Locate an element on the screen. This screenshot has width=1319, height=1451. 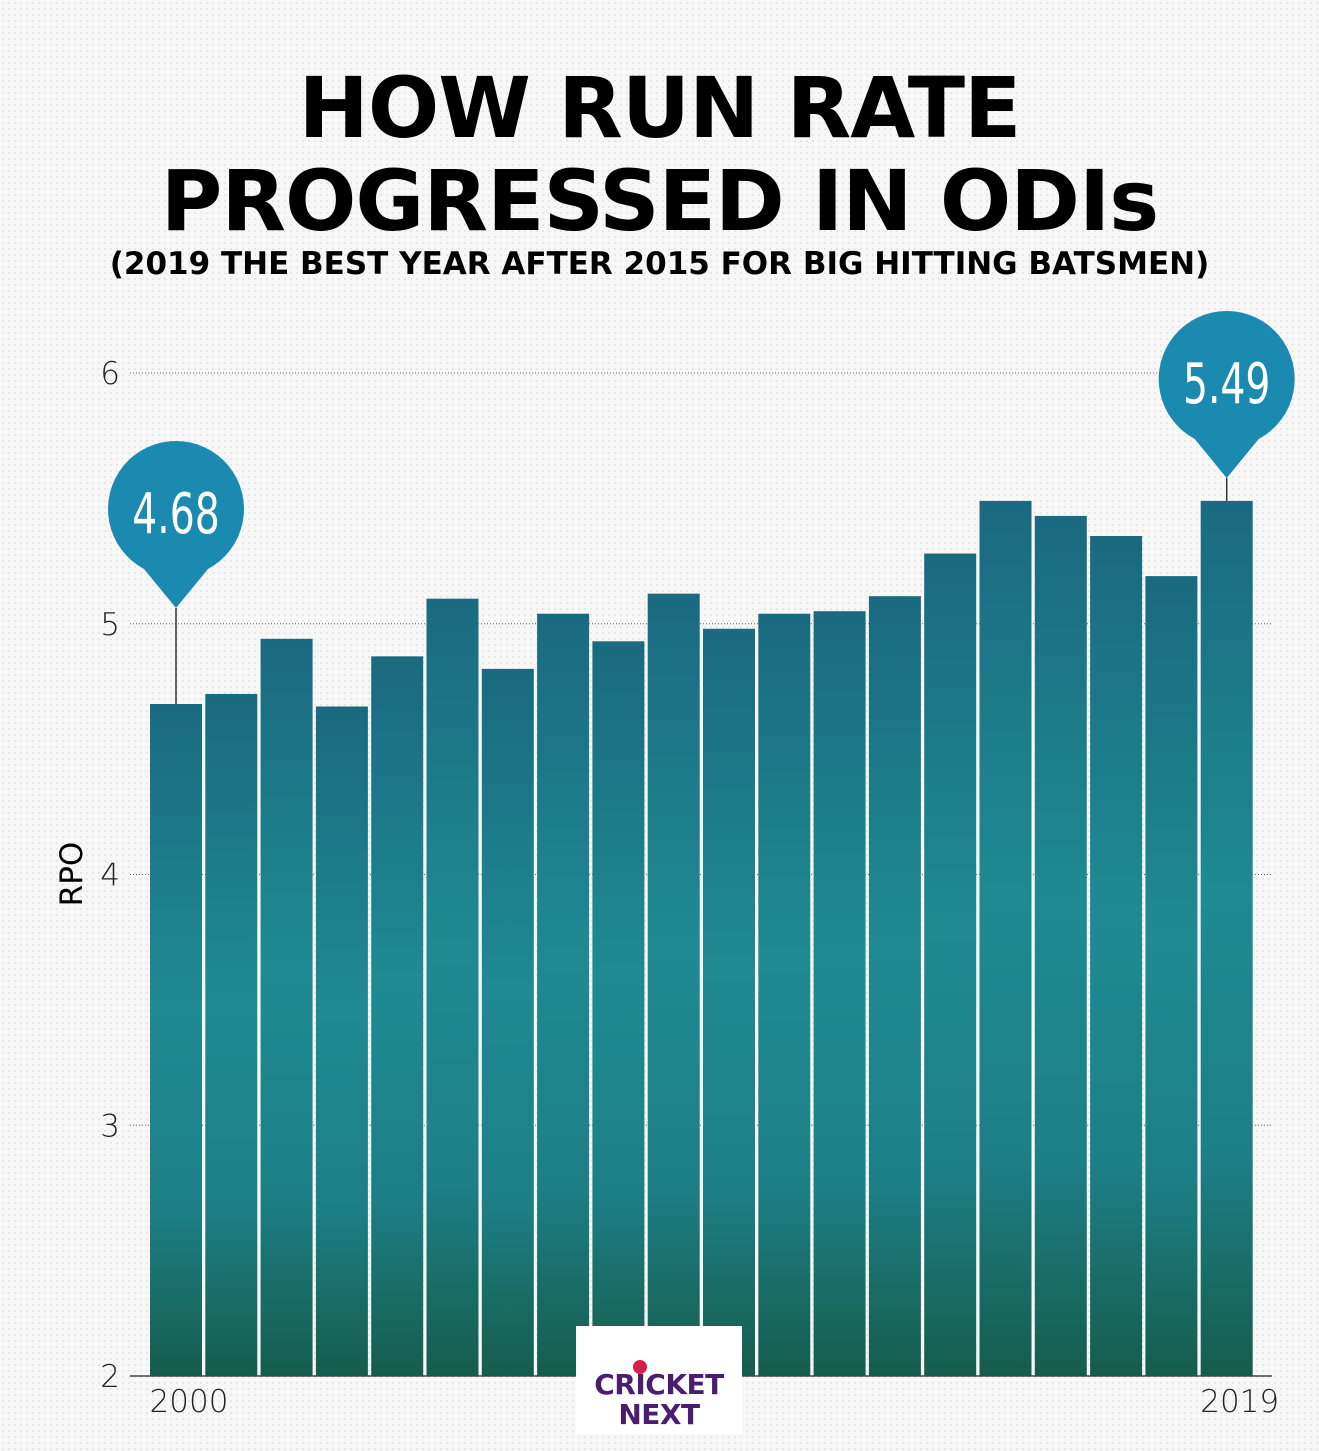
y-tick-label: 2 is located at coordinates (110, 1377).